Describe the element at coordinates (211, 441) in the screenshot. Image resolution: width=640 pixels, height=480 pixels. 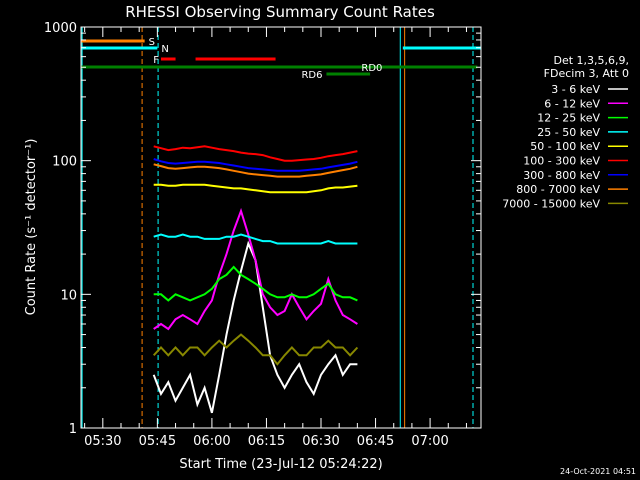
I see `x-tick-label: 06:00` at that location.